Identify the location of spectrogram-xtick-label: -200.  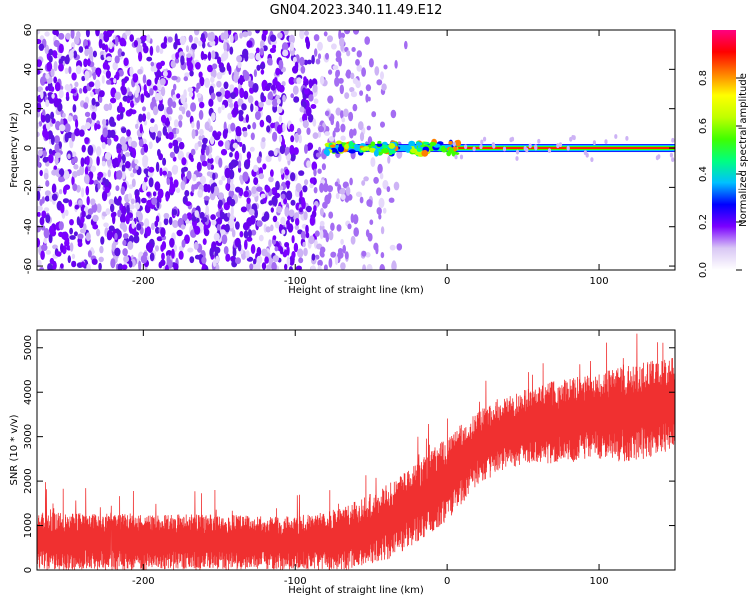
(143, 281).